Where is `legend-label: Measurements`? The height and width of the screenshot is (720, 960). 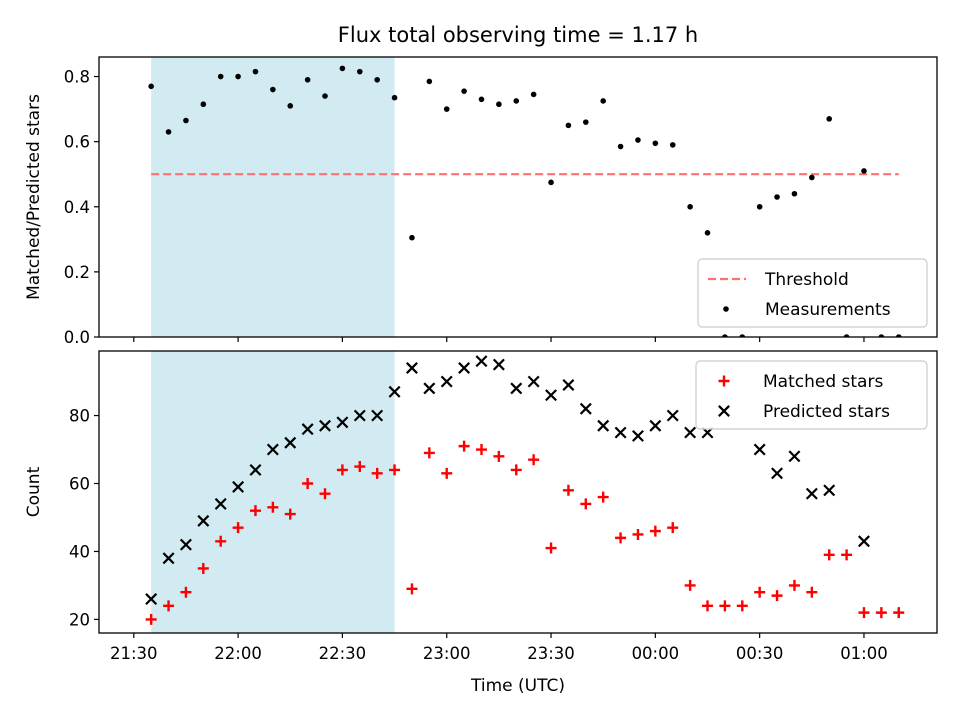 legend-label: Measurements is located at coordinates (828, 310).